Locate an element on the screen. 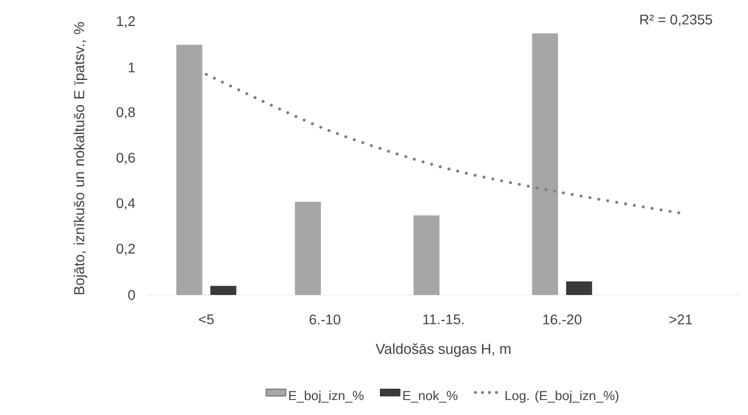  annotation: R² = 0,2355 is located at coordinates (676, 20).